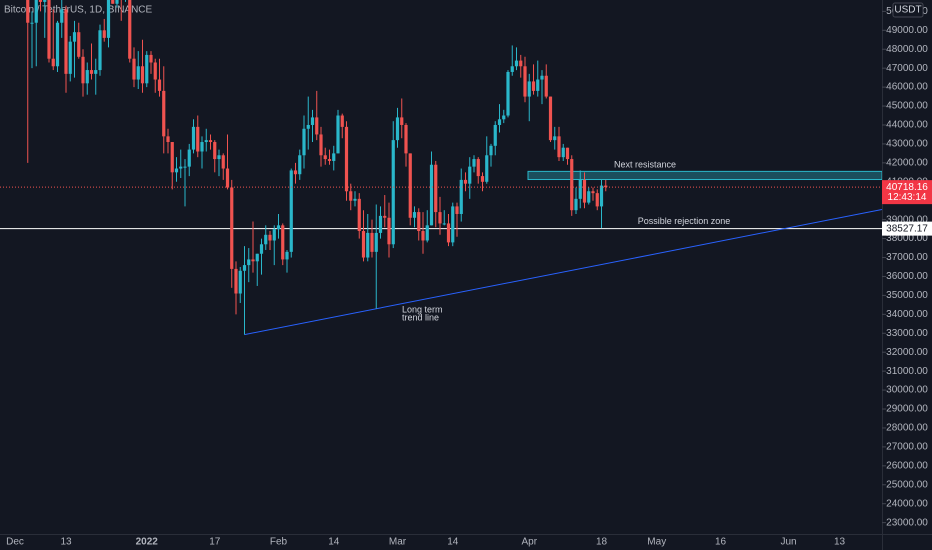  Describe the element at coordinates (907, 68) in the screenshot. I see `y-tick-label: 47000.00` at that location.